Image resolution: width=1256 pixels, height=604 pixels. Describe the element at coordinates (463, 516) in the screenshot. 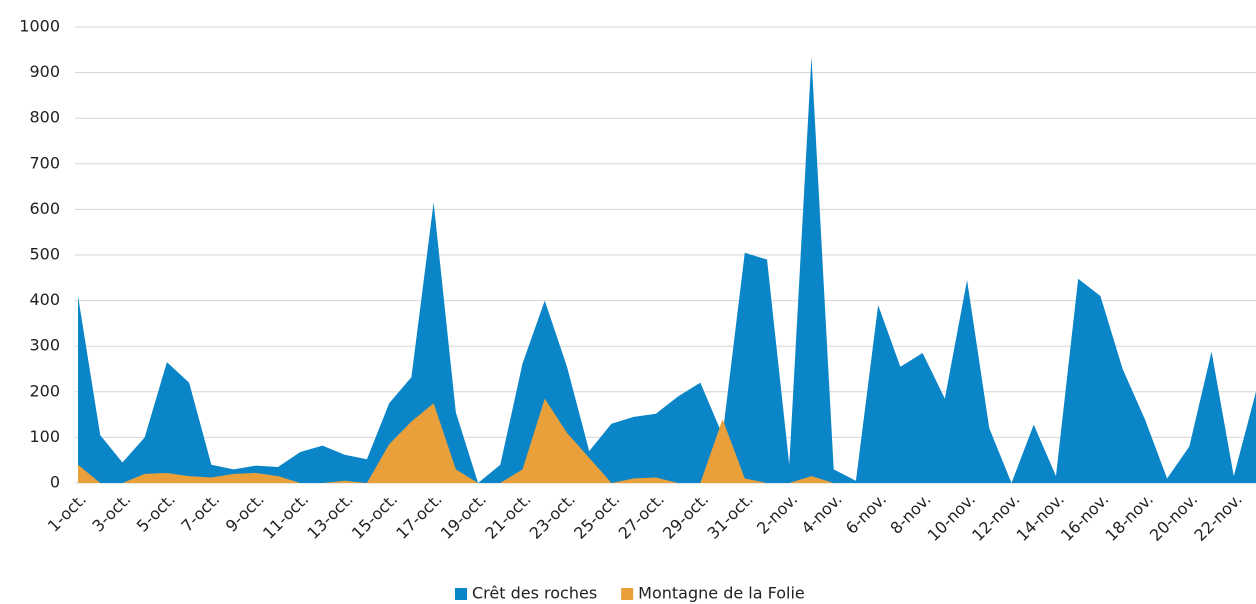

I see `x-tick-label: 19-oct.` at that location.